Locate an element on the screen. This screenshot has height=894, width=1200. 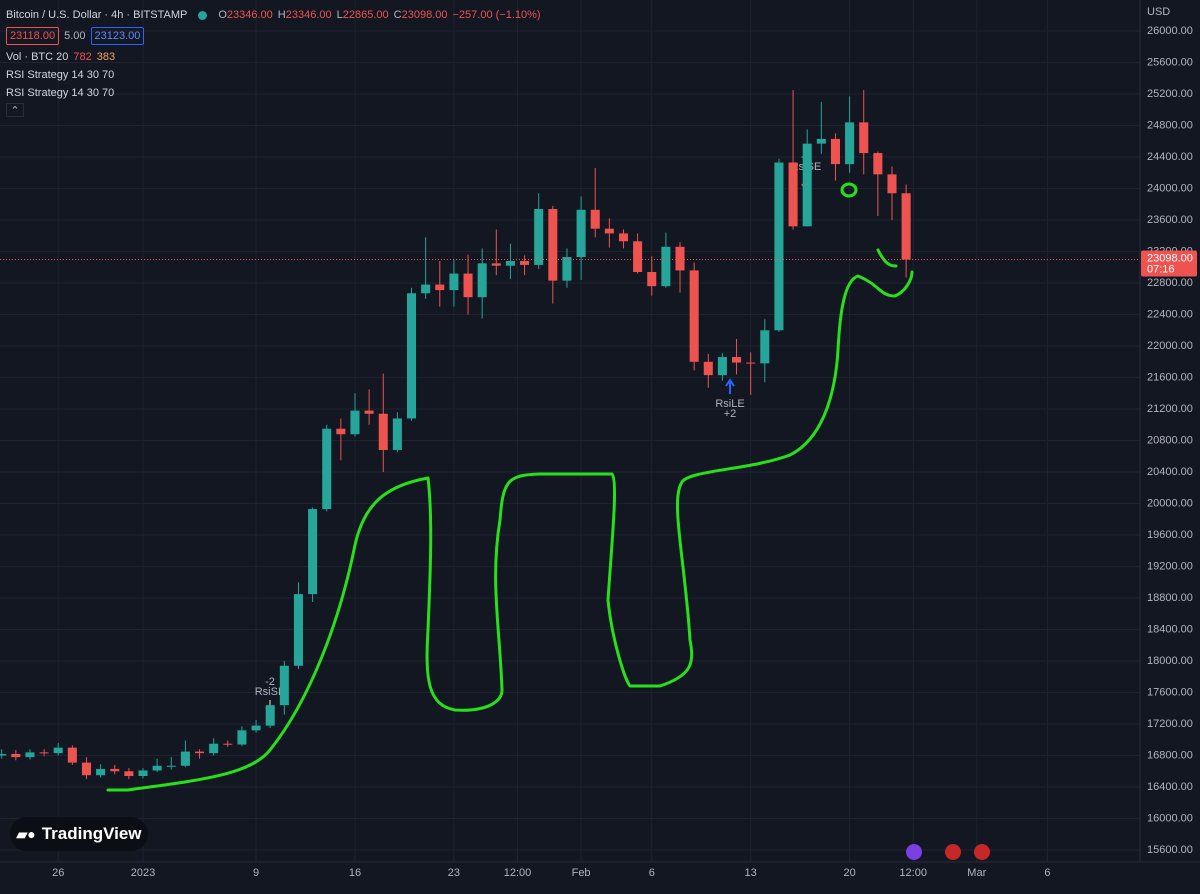
y-tick-label: 19200.00 is located at coordinates (1170, 566).